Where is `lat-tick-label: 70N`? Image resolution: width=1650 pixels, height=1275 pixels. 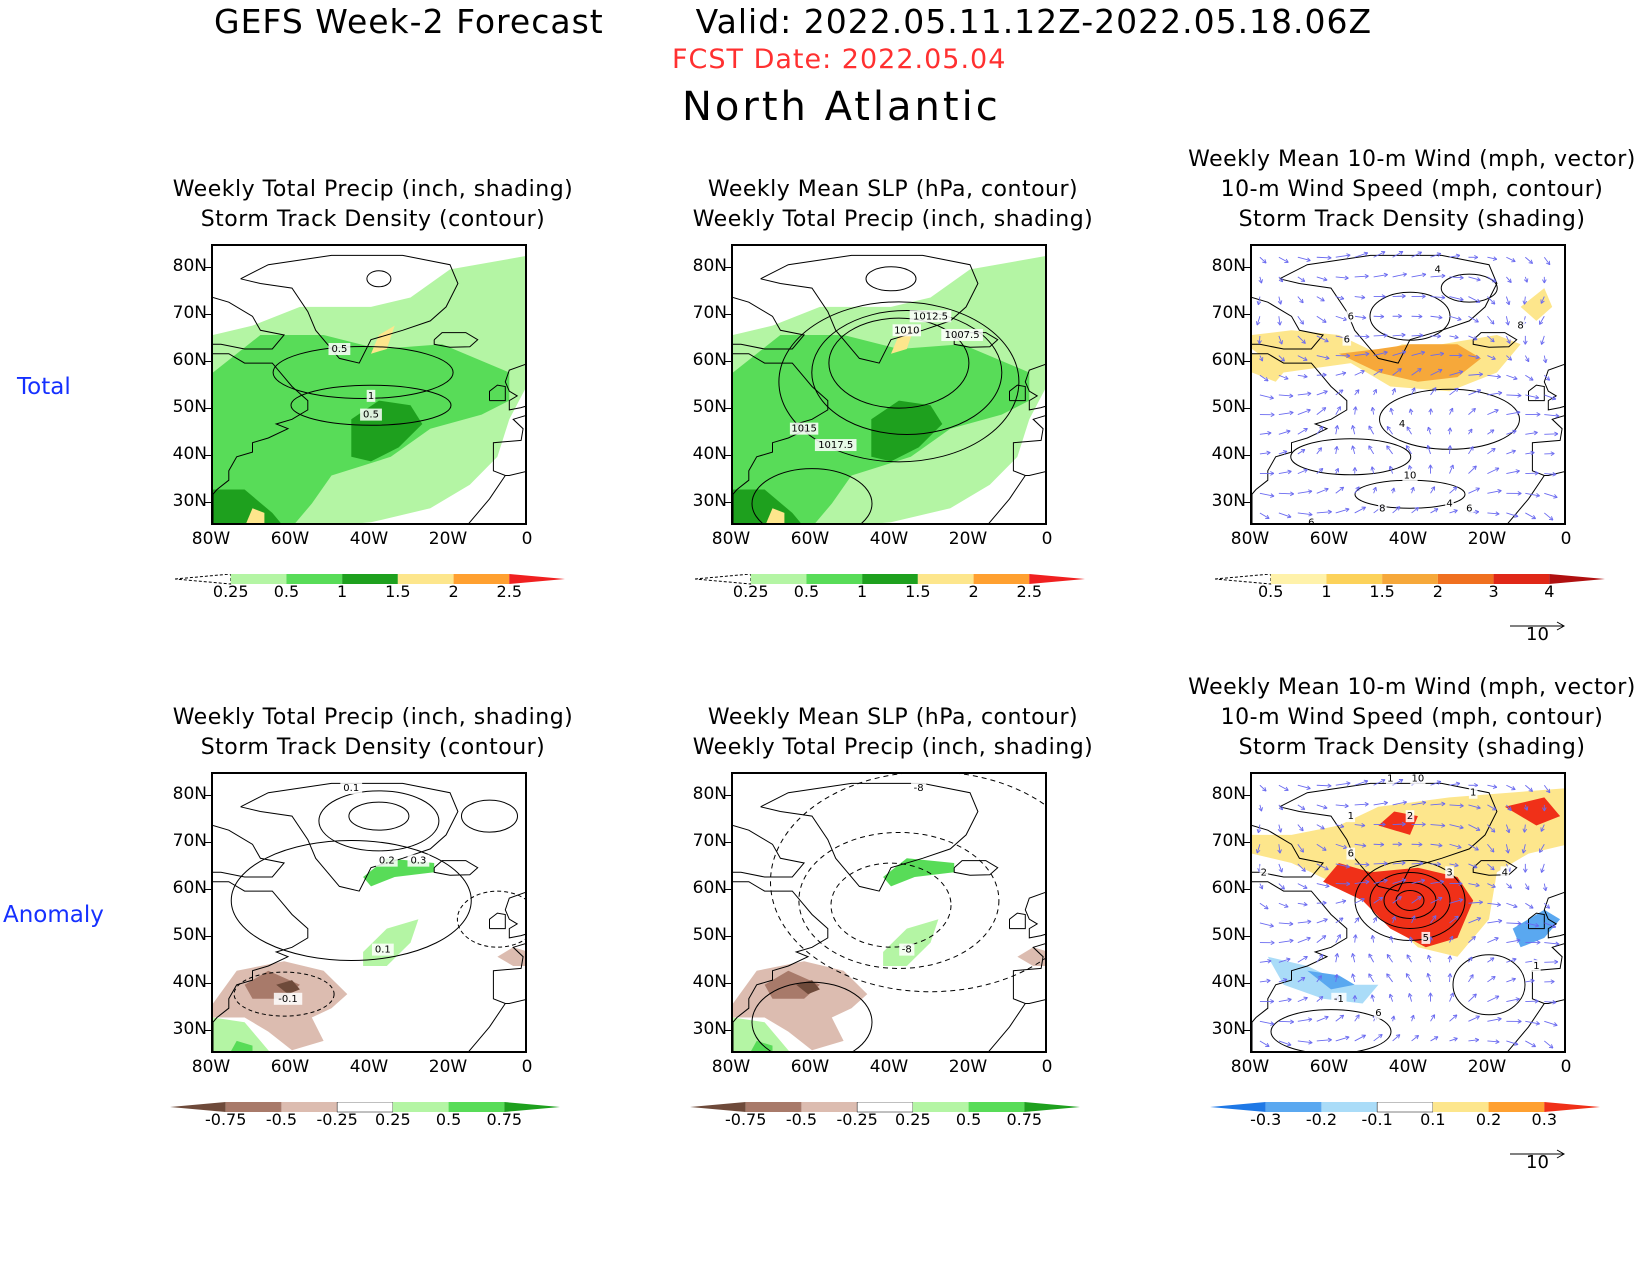
lat-tick-label: 70N is located at coordinates (1228, 841).